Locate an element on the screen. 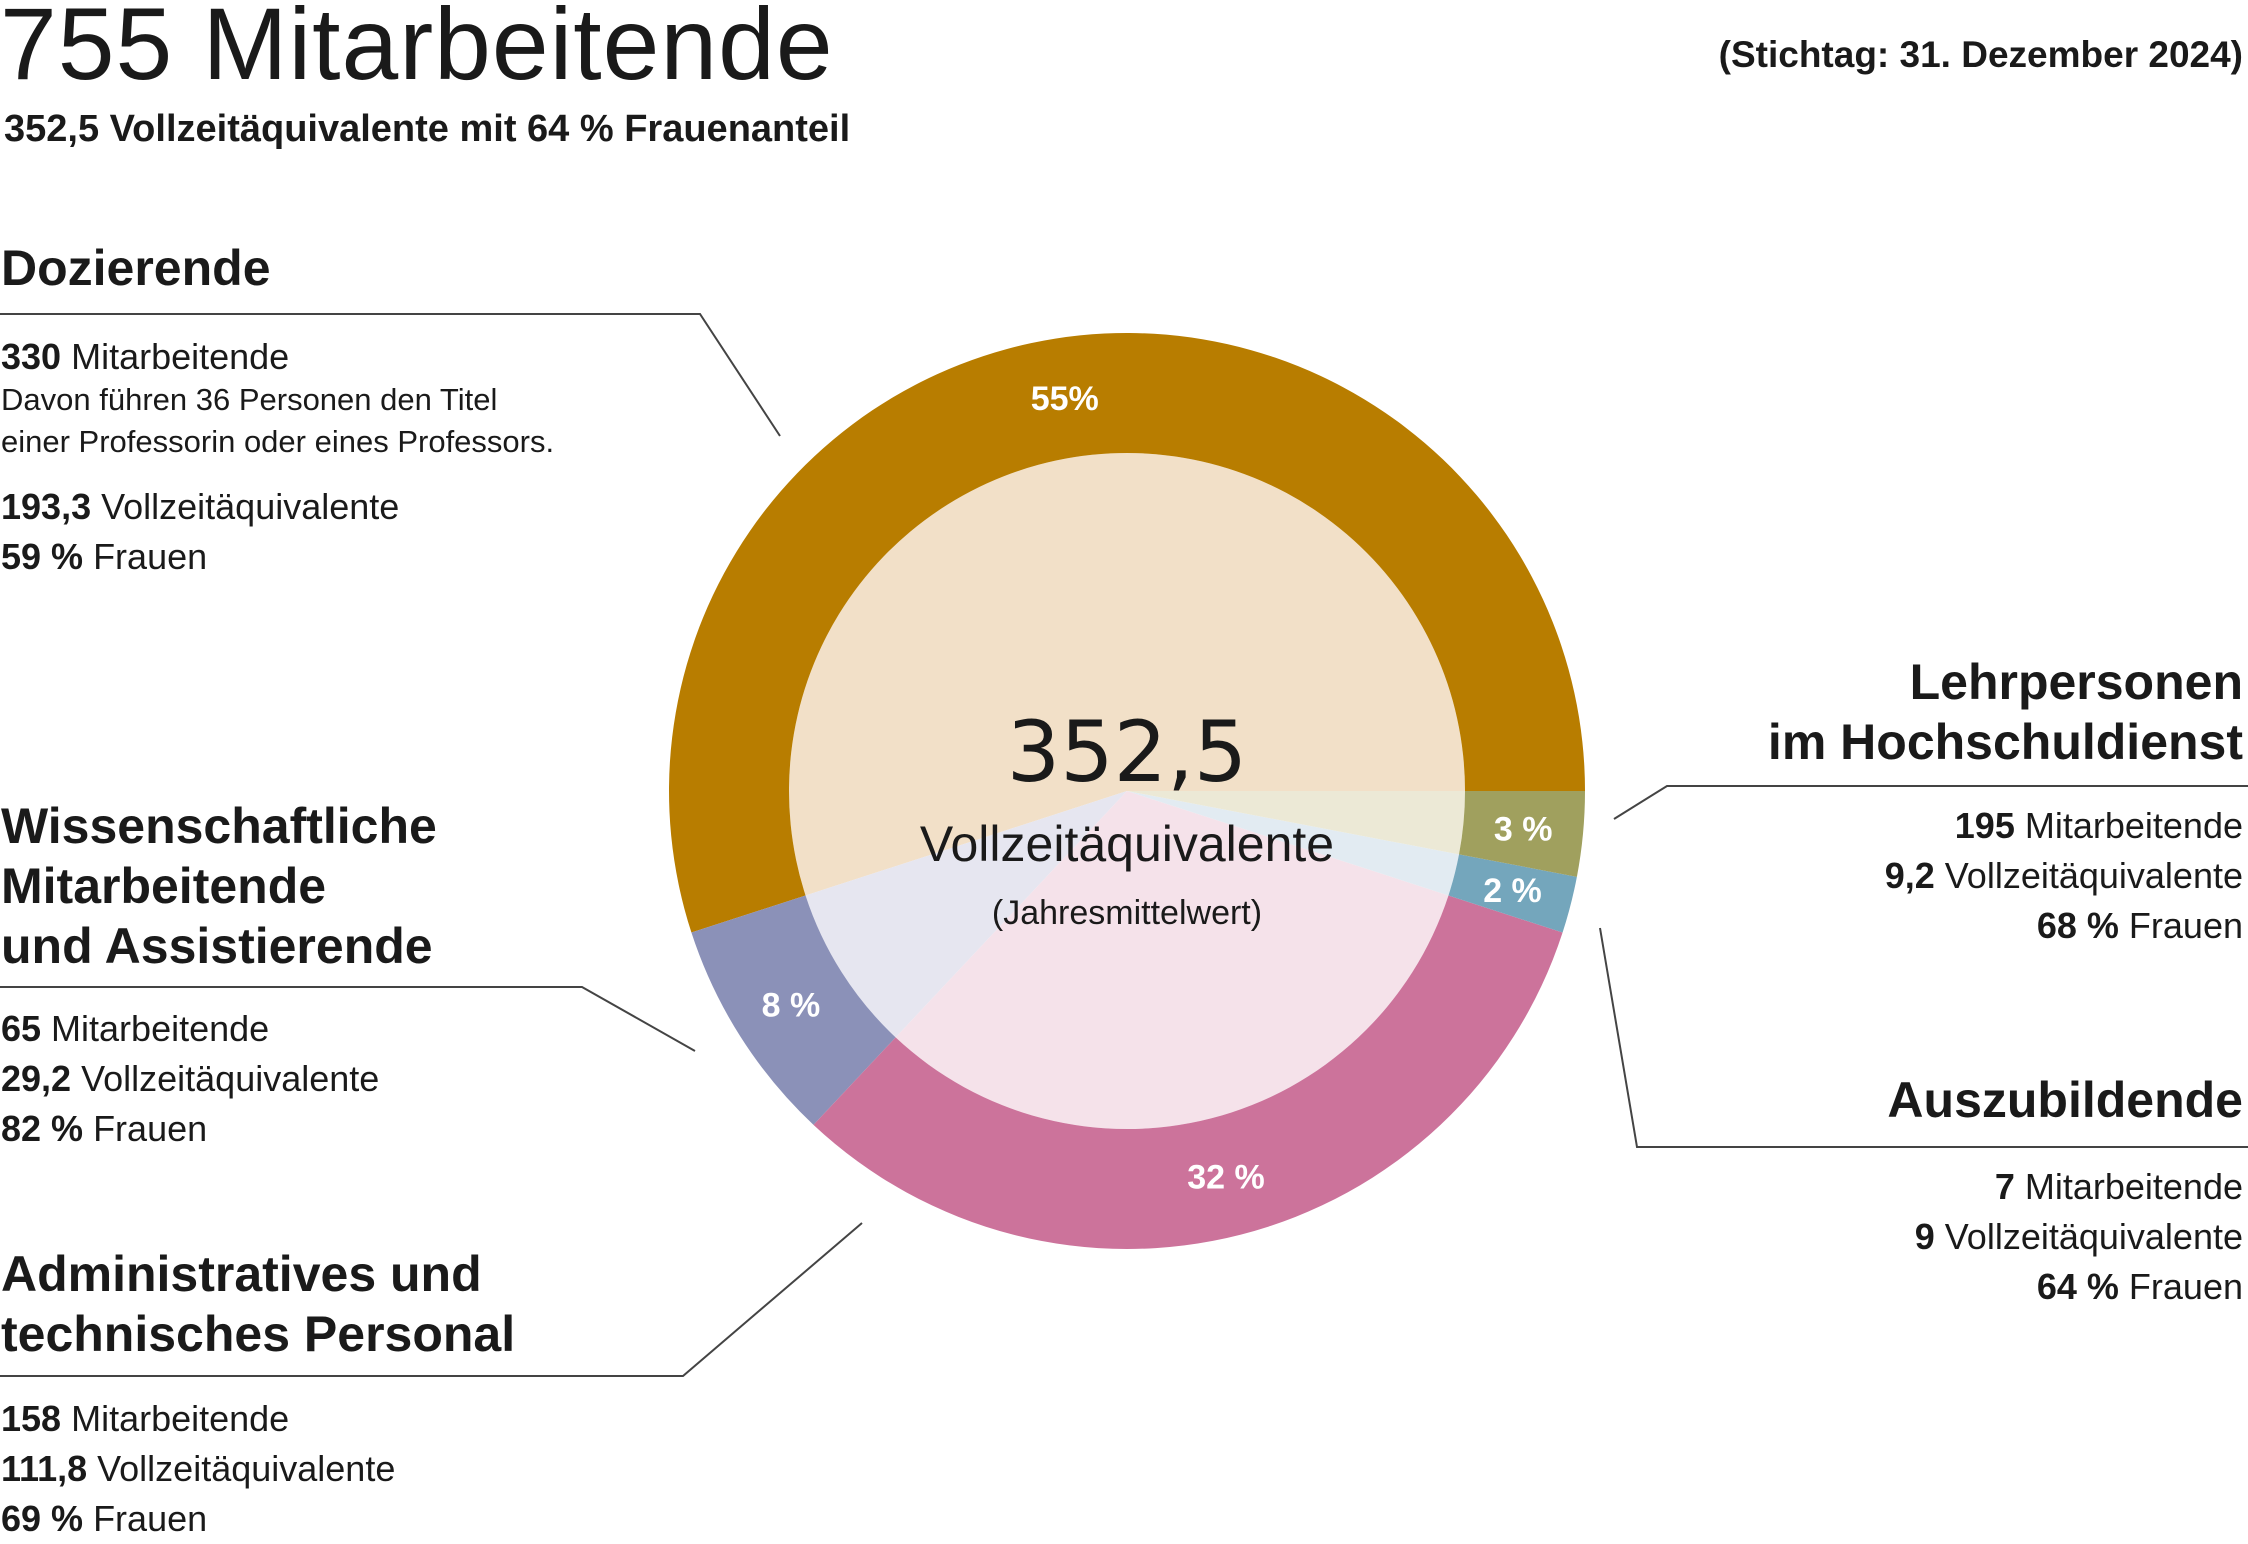 This screenshot has height=1544, width=2248. lehrpersonen-staff: 195 Mitarbeitende is located at coordinates (2098, 825).